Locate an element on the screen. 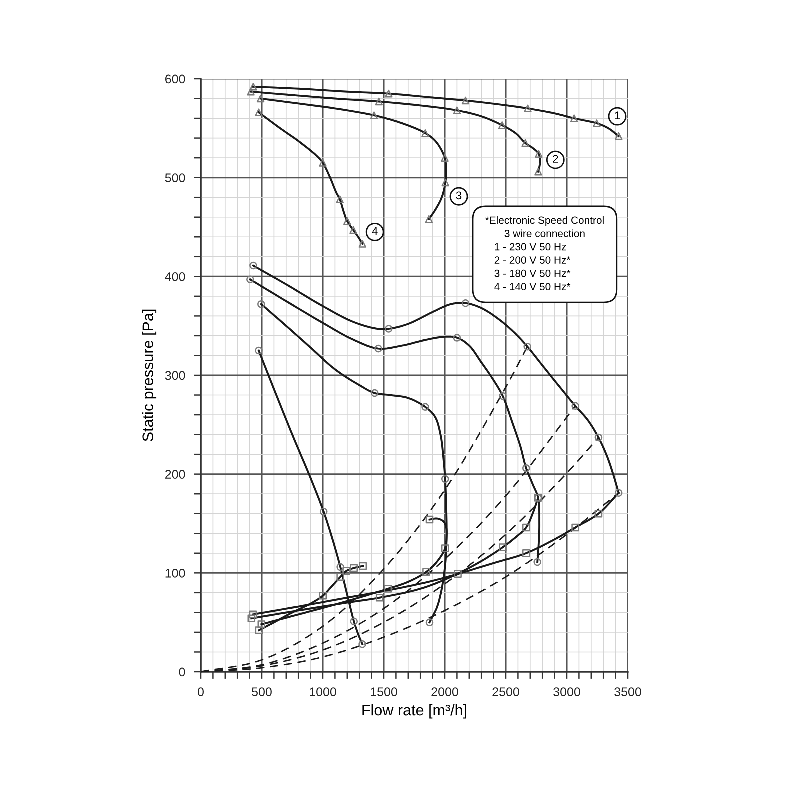 The image size is (800, 800). x-tick-label: 500 is located at coordinates (262, 692).